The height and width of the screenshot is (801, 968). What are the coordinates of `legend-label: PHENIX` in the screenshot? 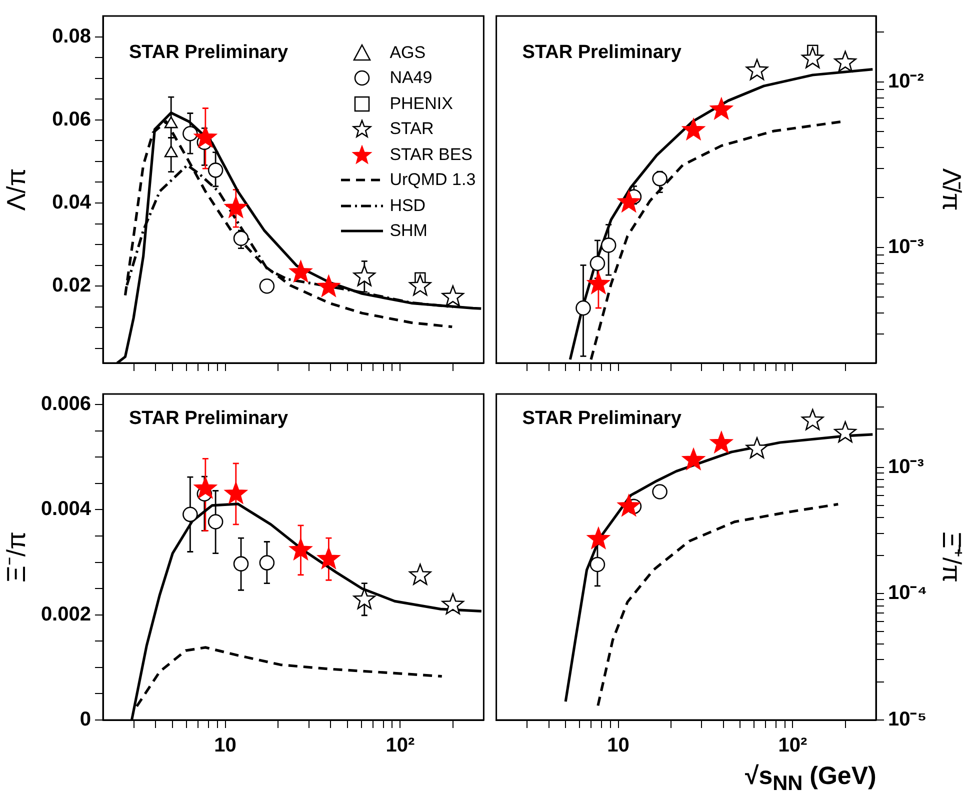 It's located at (421, 104).